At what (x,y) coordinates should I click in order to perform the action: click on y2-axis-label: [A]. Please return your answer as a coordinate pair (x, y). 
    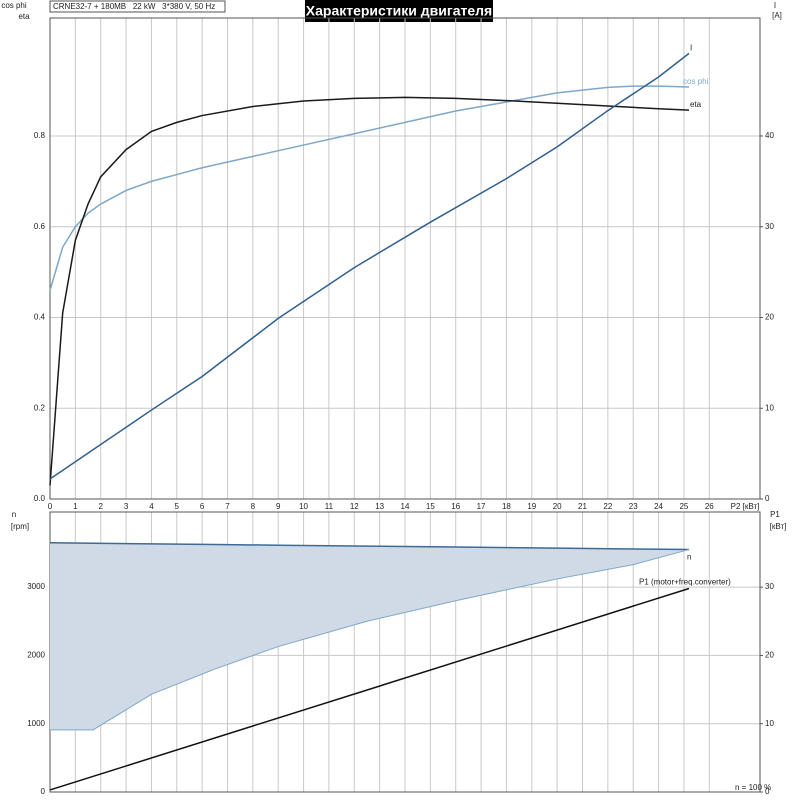
    Looking at the image, I should click on (777, 15).